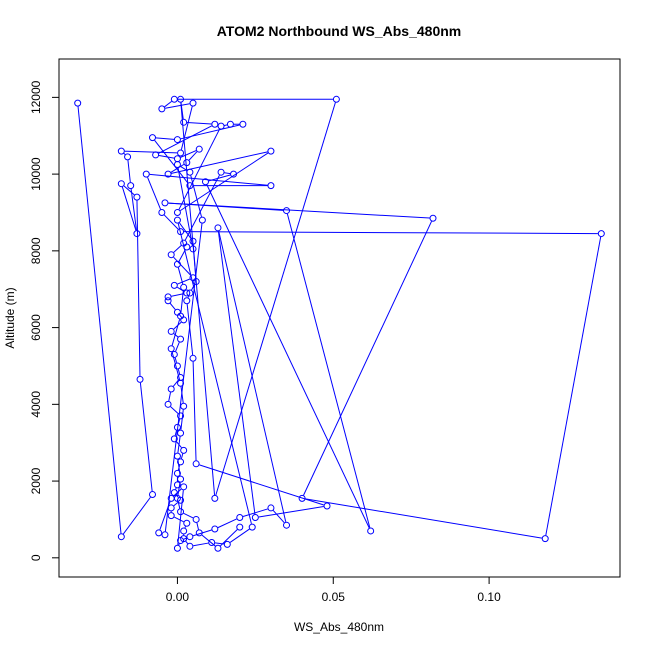 The height and width of the screenshot is (650, 650). Describe the element at coordinates (36, 480) in the screenshot. I see `y-tick-label: 2000` at that location.